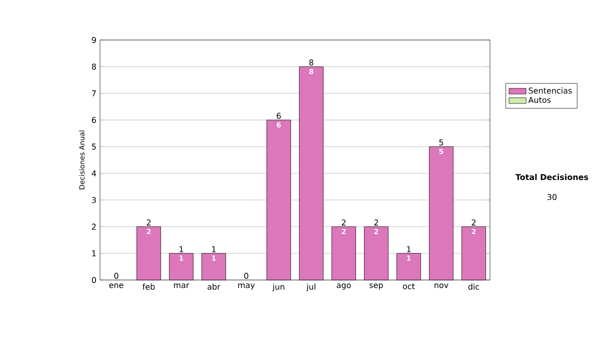 The width and height of the screenshot is (600, 340). Describe the element at coordinates (441, 286) in the screenshot. I see `x-tick-label: nov` at that location.